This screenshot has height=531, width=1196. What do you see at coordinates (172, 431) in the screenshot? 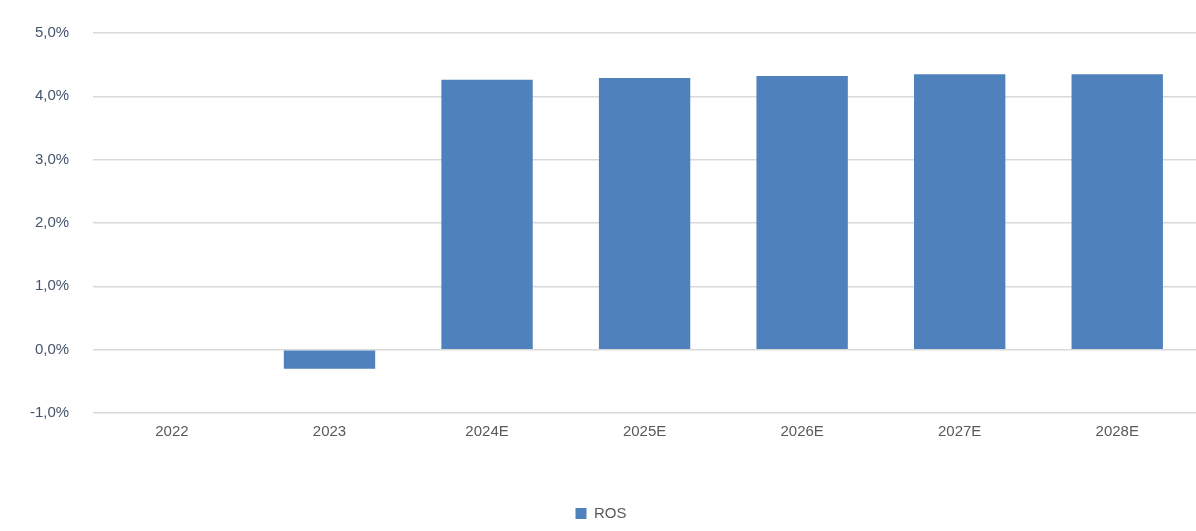
I see `x-tick-label: 2022` at bounding box center [172, 431].